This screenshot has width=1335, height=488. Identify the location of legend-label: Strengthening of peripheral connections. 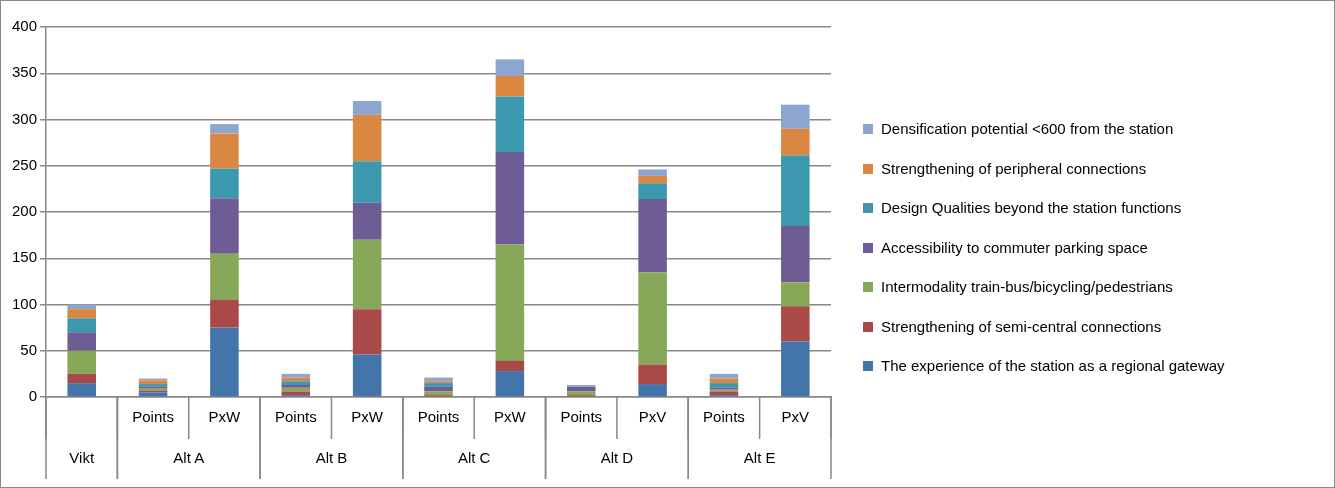
(1014, 168).